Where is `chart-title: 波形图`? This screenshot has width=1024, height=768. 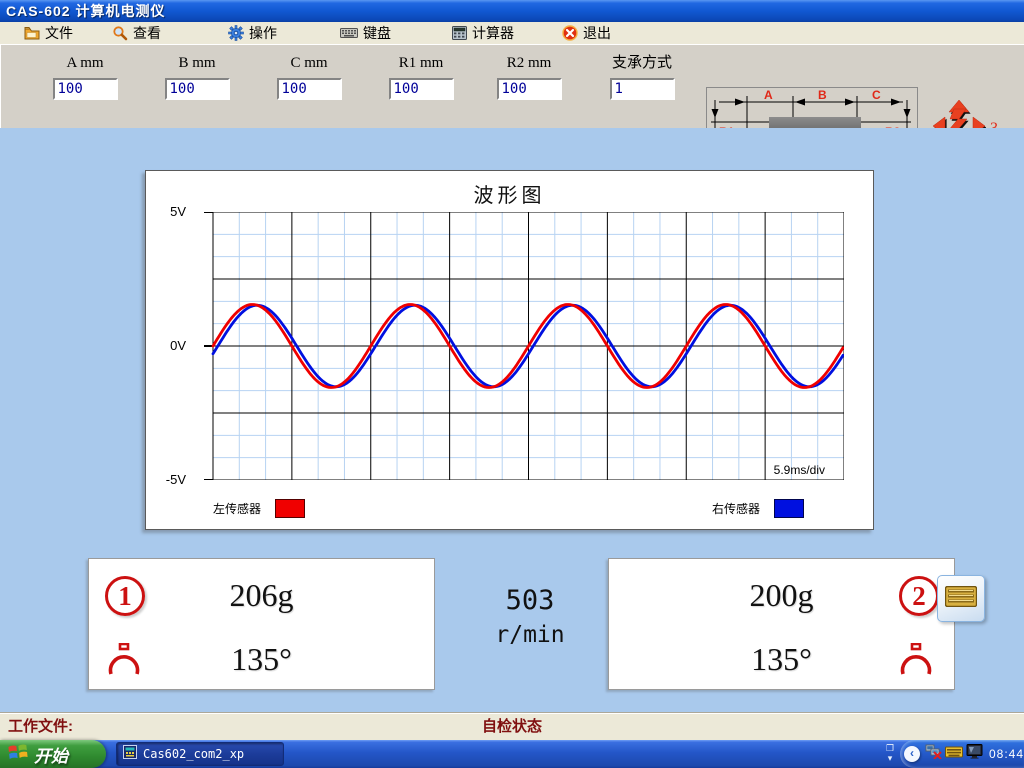
chart-title: 波形图 is located at coordinates (509, 196).